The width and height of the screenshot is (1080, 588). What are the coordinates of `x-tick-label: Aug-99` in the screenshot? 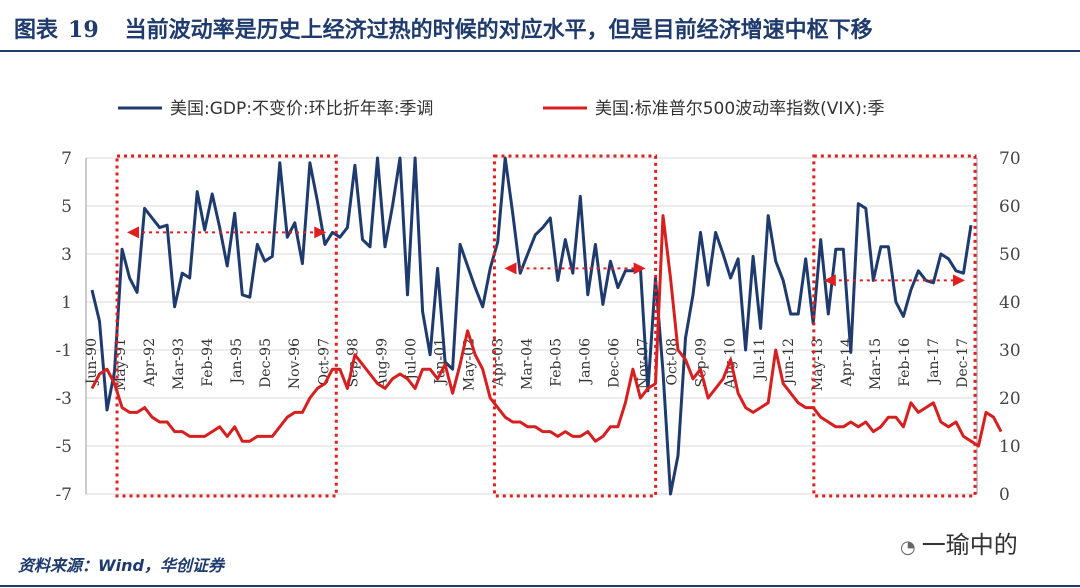 It's located at (382, 364).